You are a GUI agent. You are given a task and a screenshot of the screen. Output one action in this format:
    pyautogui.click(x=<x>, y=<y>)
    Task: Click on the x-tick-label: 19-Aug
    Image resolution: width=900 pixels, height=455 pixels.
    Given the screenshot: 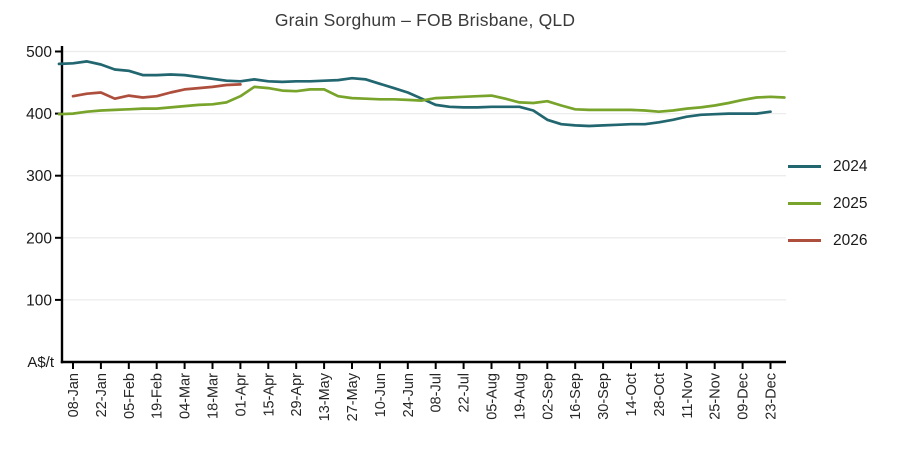 What is the action you would take?
    pyautogui.click(x=520, y=396)
    